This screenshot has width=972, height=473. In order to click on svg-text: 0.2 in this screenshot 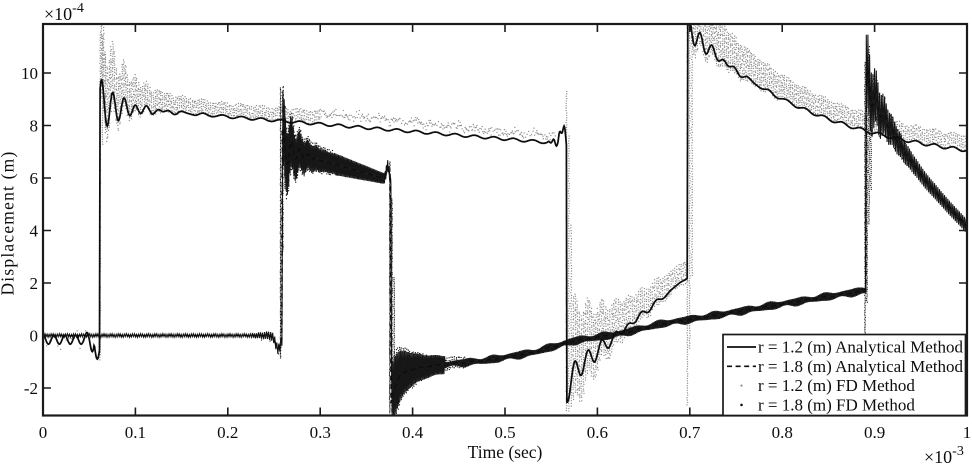, I will do `click(227, 432)`.